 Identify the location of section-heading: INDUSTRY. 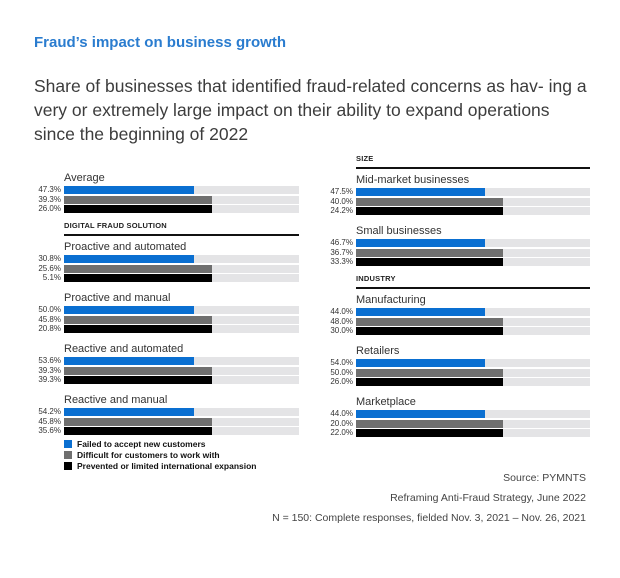
(376, 278).